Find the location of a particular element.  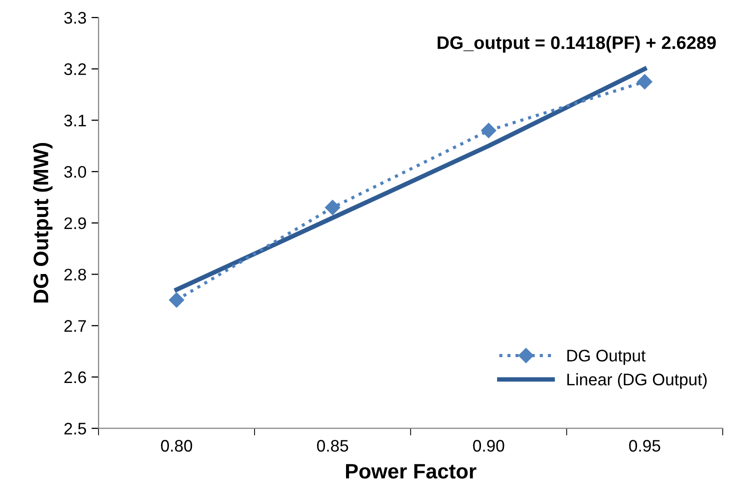

y-tick-label: 2.9 is located at coordinates (75, 223).